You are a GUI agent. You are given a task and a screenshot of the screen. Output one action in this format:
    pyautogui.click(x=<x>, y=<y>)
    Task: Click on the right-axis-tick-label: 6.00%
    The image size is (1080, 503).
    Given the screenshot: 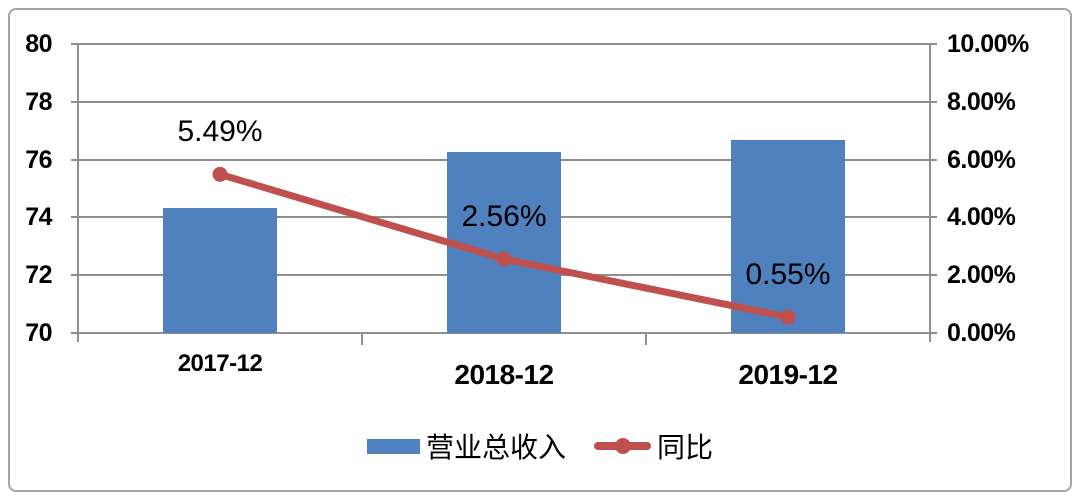 What is the action you would take?
    pyautogui.click(x=981, y=159)
    